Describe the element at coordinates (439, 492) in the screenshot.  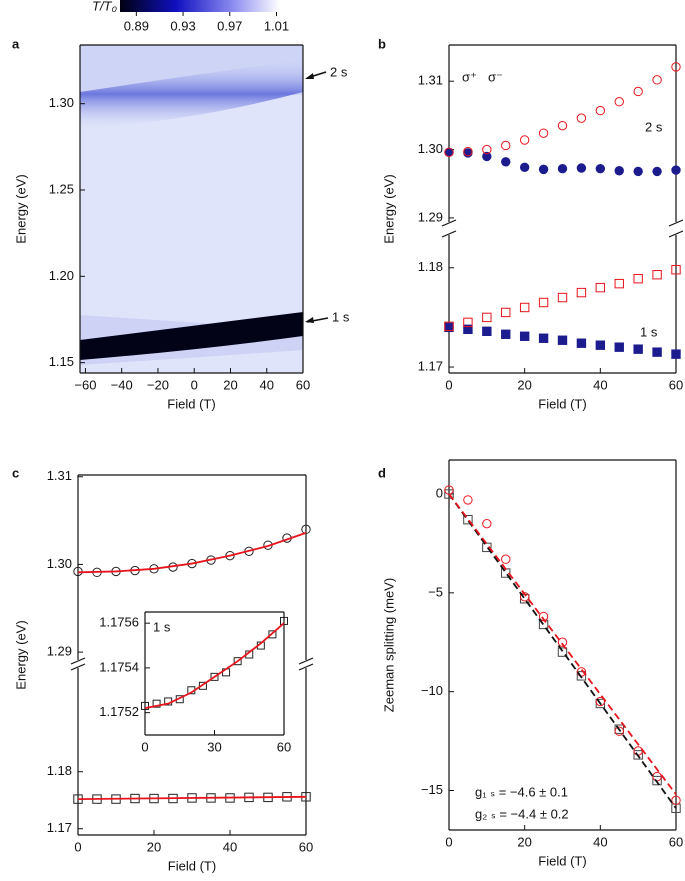
I see `y-tick-label: 0` at that location.